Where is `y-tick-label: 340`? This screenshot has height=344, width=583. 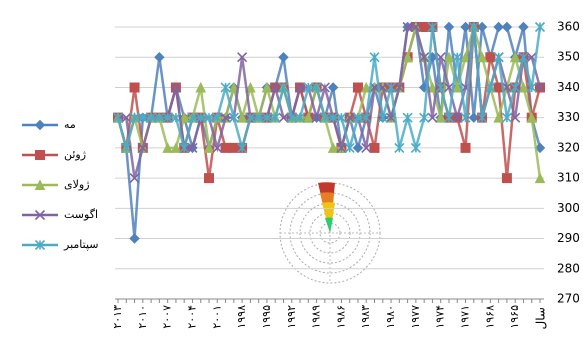
y-tick-label: 340 is located at coordinates (568, 87).